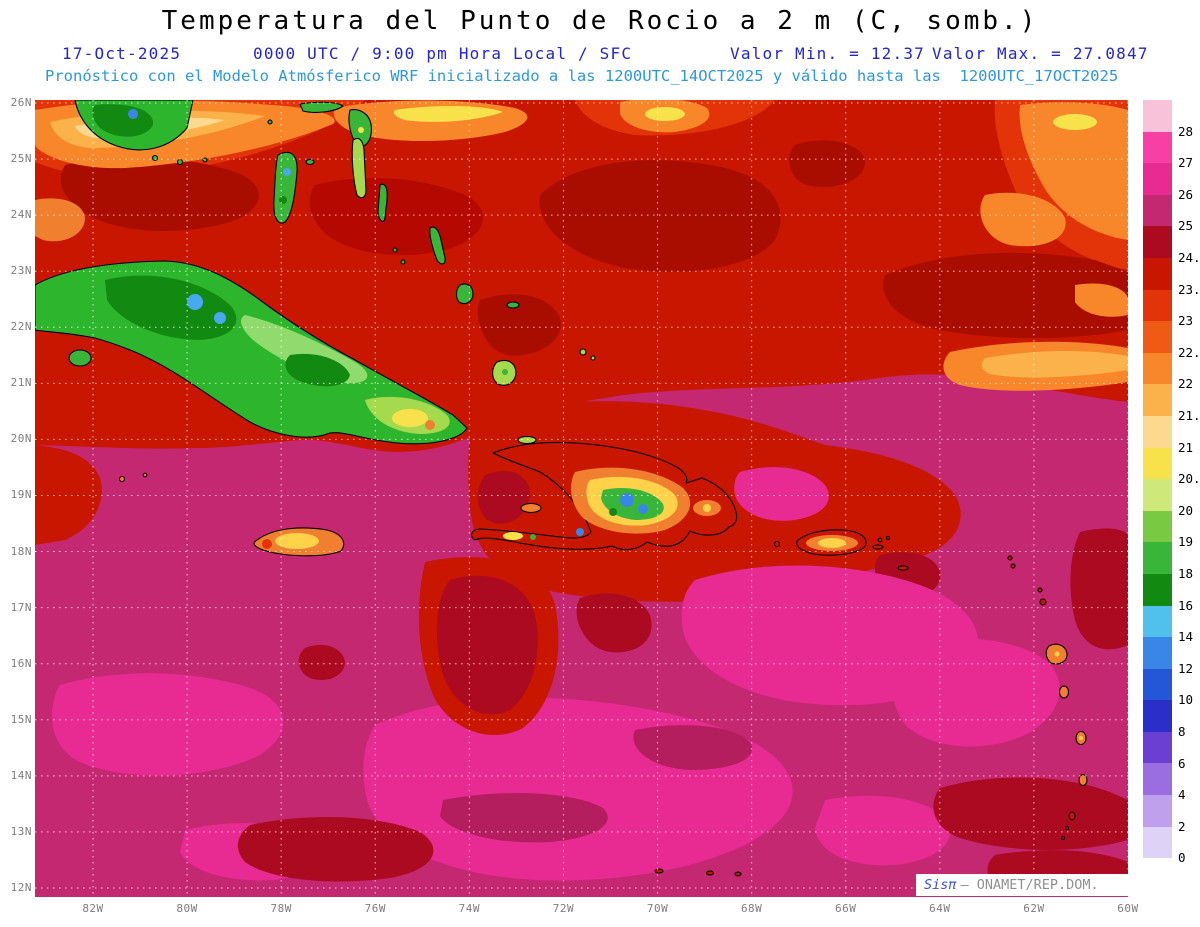 The height and width of the screenshot is (927, 1200). I want to click on colorbar-label-8: 8, so click(1182, 731).